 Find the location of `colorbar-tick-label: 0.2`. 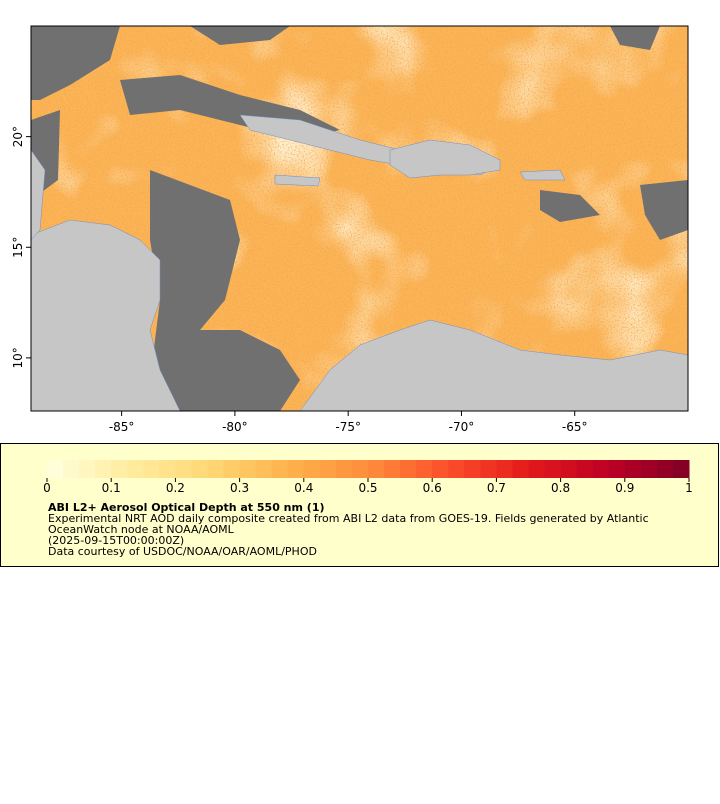

colorbar-tick-label: 0.2 is located at coordinates (175, 488).